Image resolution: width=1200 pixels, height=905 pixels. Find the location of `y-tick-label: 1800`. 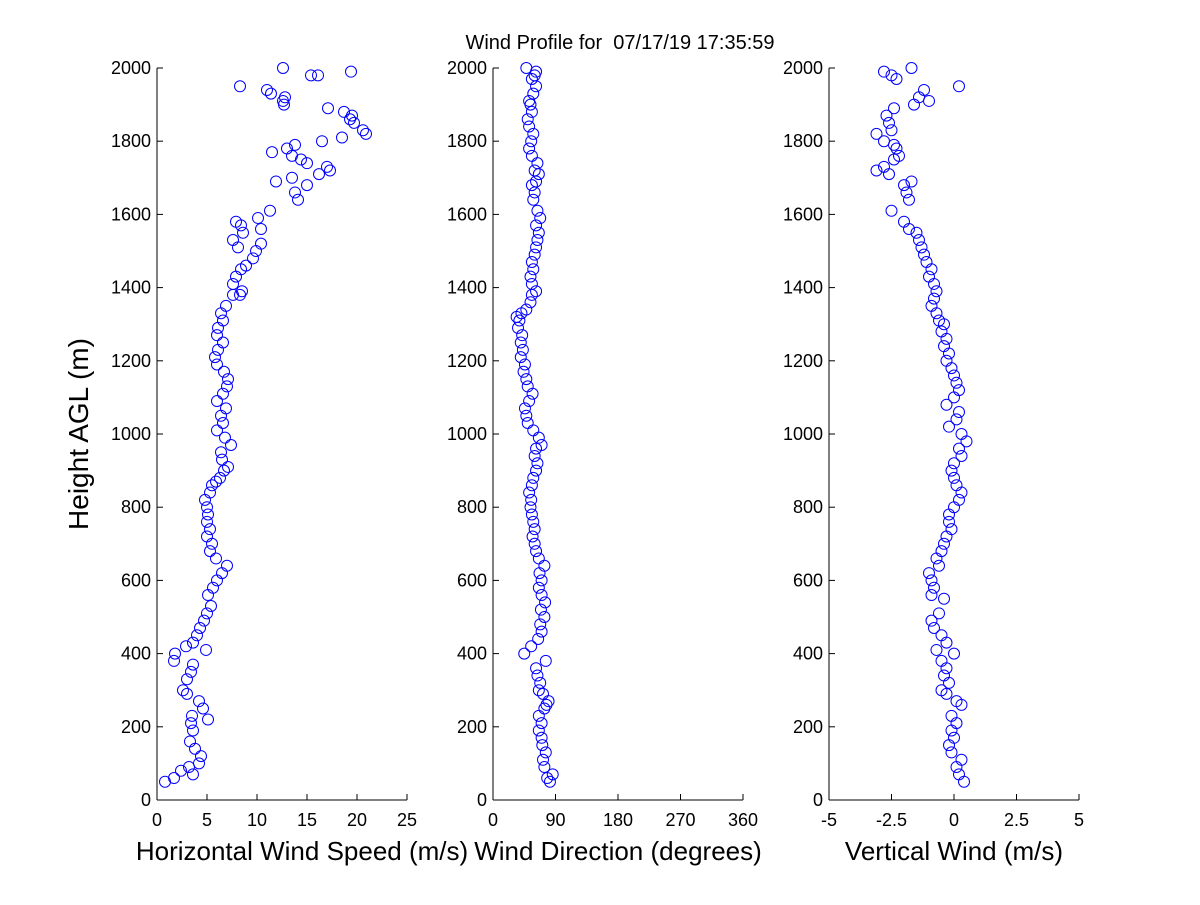

y-tick-label: 1800 is located at coordinates (467, 141).